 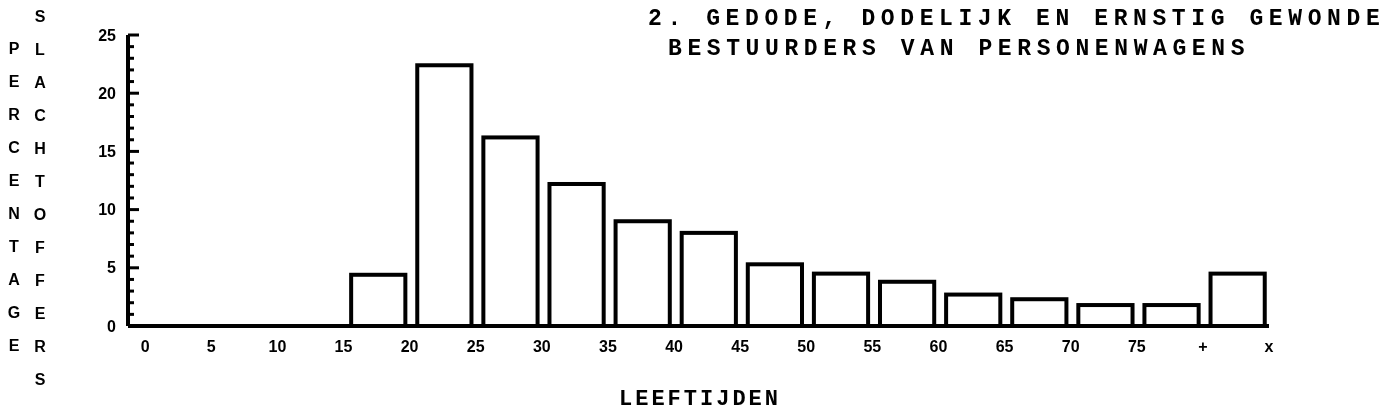 I want to click on y-tick-label: 10, so click(x=107, y=210).